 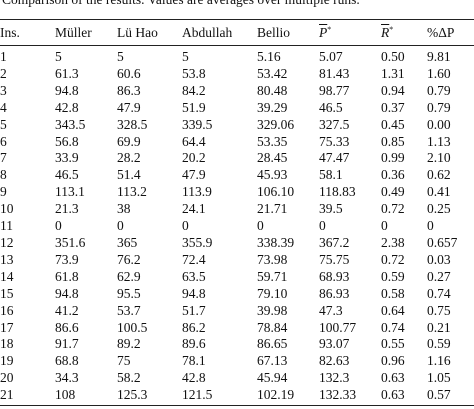 What do you see at coordinates (219, 32) in the screenshot?
I see `column-header: Abdullah` at bounding box center [219, 32].